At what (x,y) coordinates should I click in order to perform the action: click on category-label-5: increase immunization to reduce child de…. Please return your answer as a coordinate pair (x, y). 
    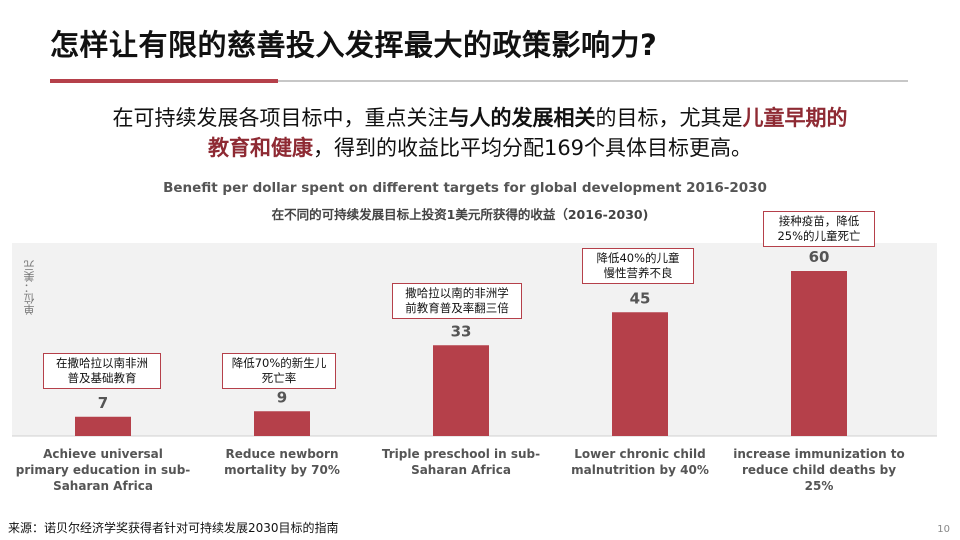
    Looking at the image, I should click on (819, 470).